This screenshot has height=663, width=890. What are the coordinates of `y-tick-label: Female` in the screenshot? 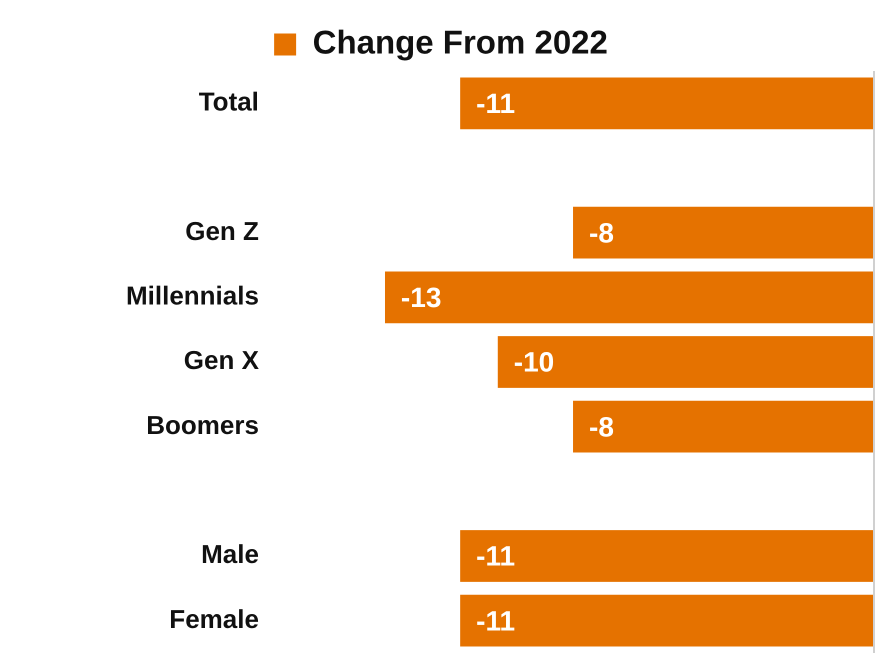 It's located at (214, 619).